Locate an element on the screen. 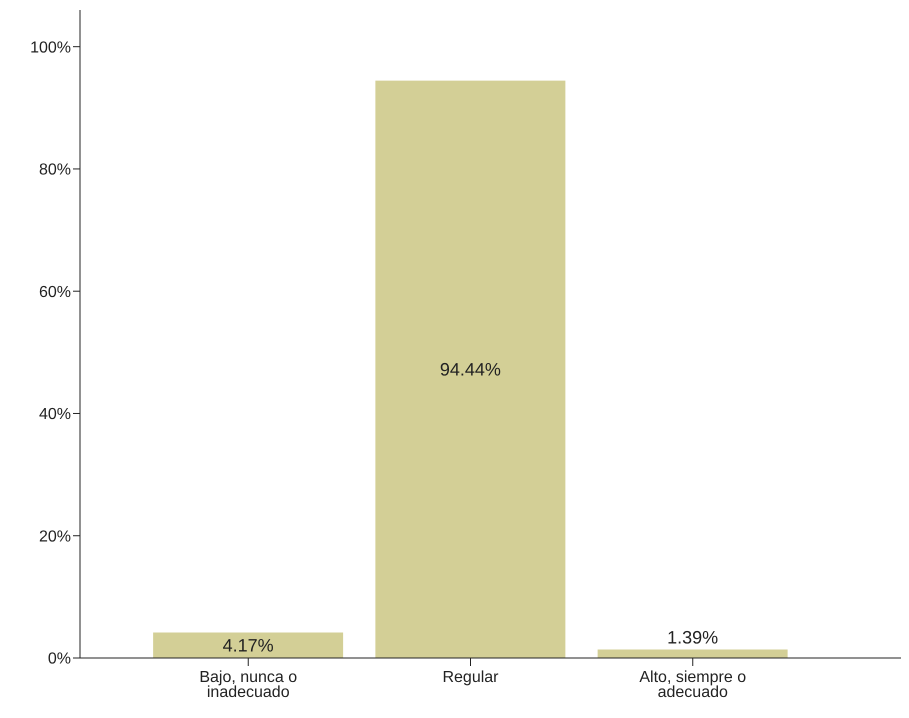 The width and height of the screenshot is (909, 718). y-tick-label: 80% is located at coordinates (54, 170).